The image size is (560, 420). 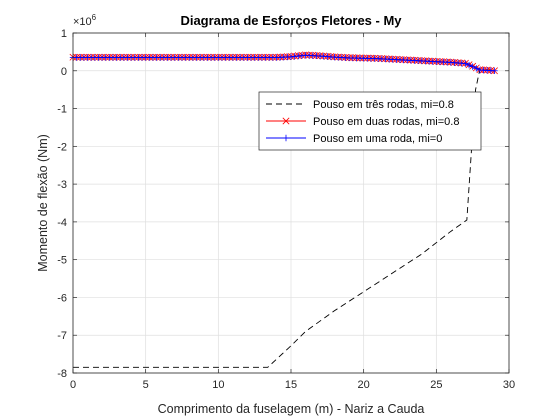 What do you see at coordinates (43, 203) in the screenshot?
I see `y-axis-label: Momento de flexão (Nm)` at bounding box center [43, 203].